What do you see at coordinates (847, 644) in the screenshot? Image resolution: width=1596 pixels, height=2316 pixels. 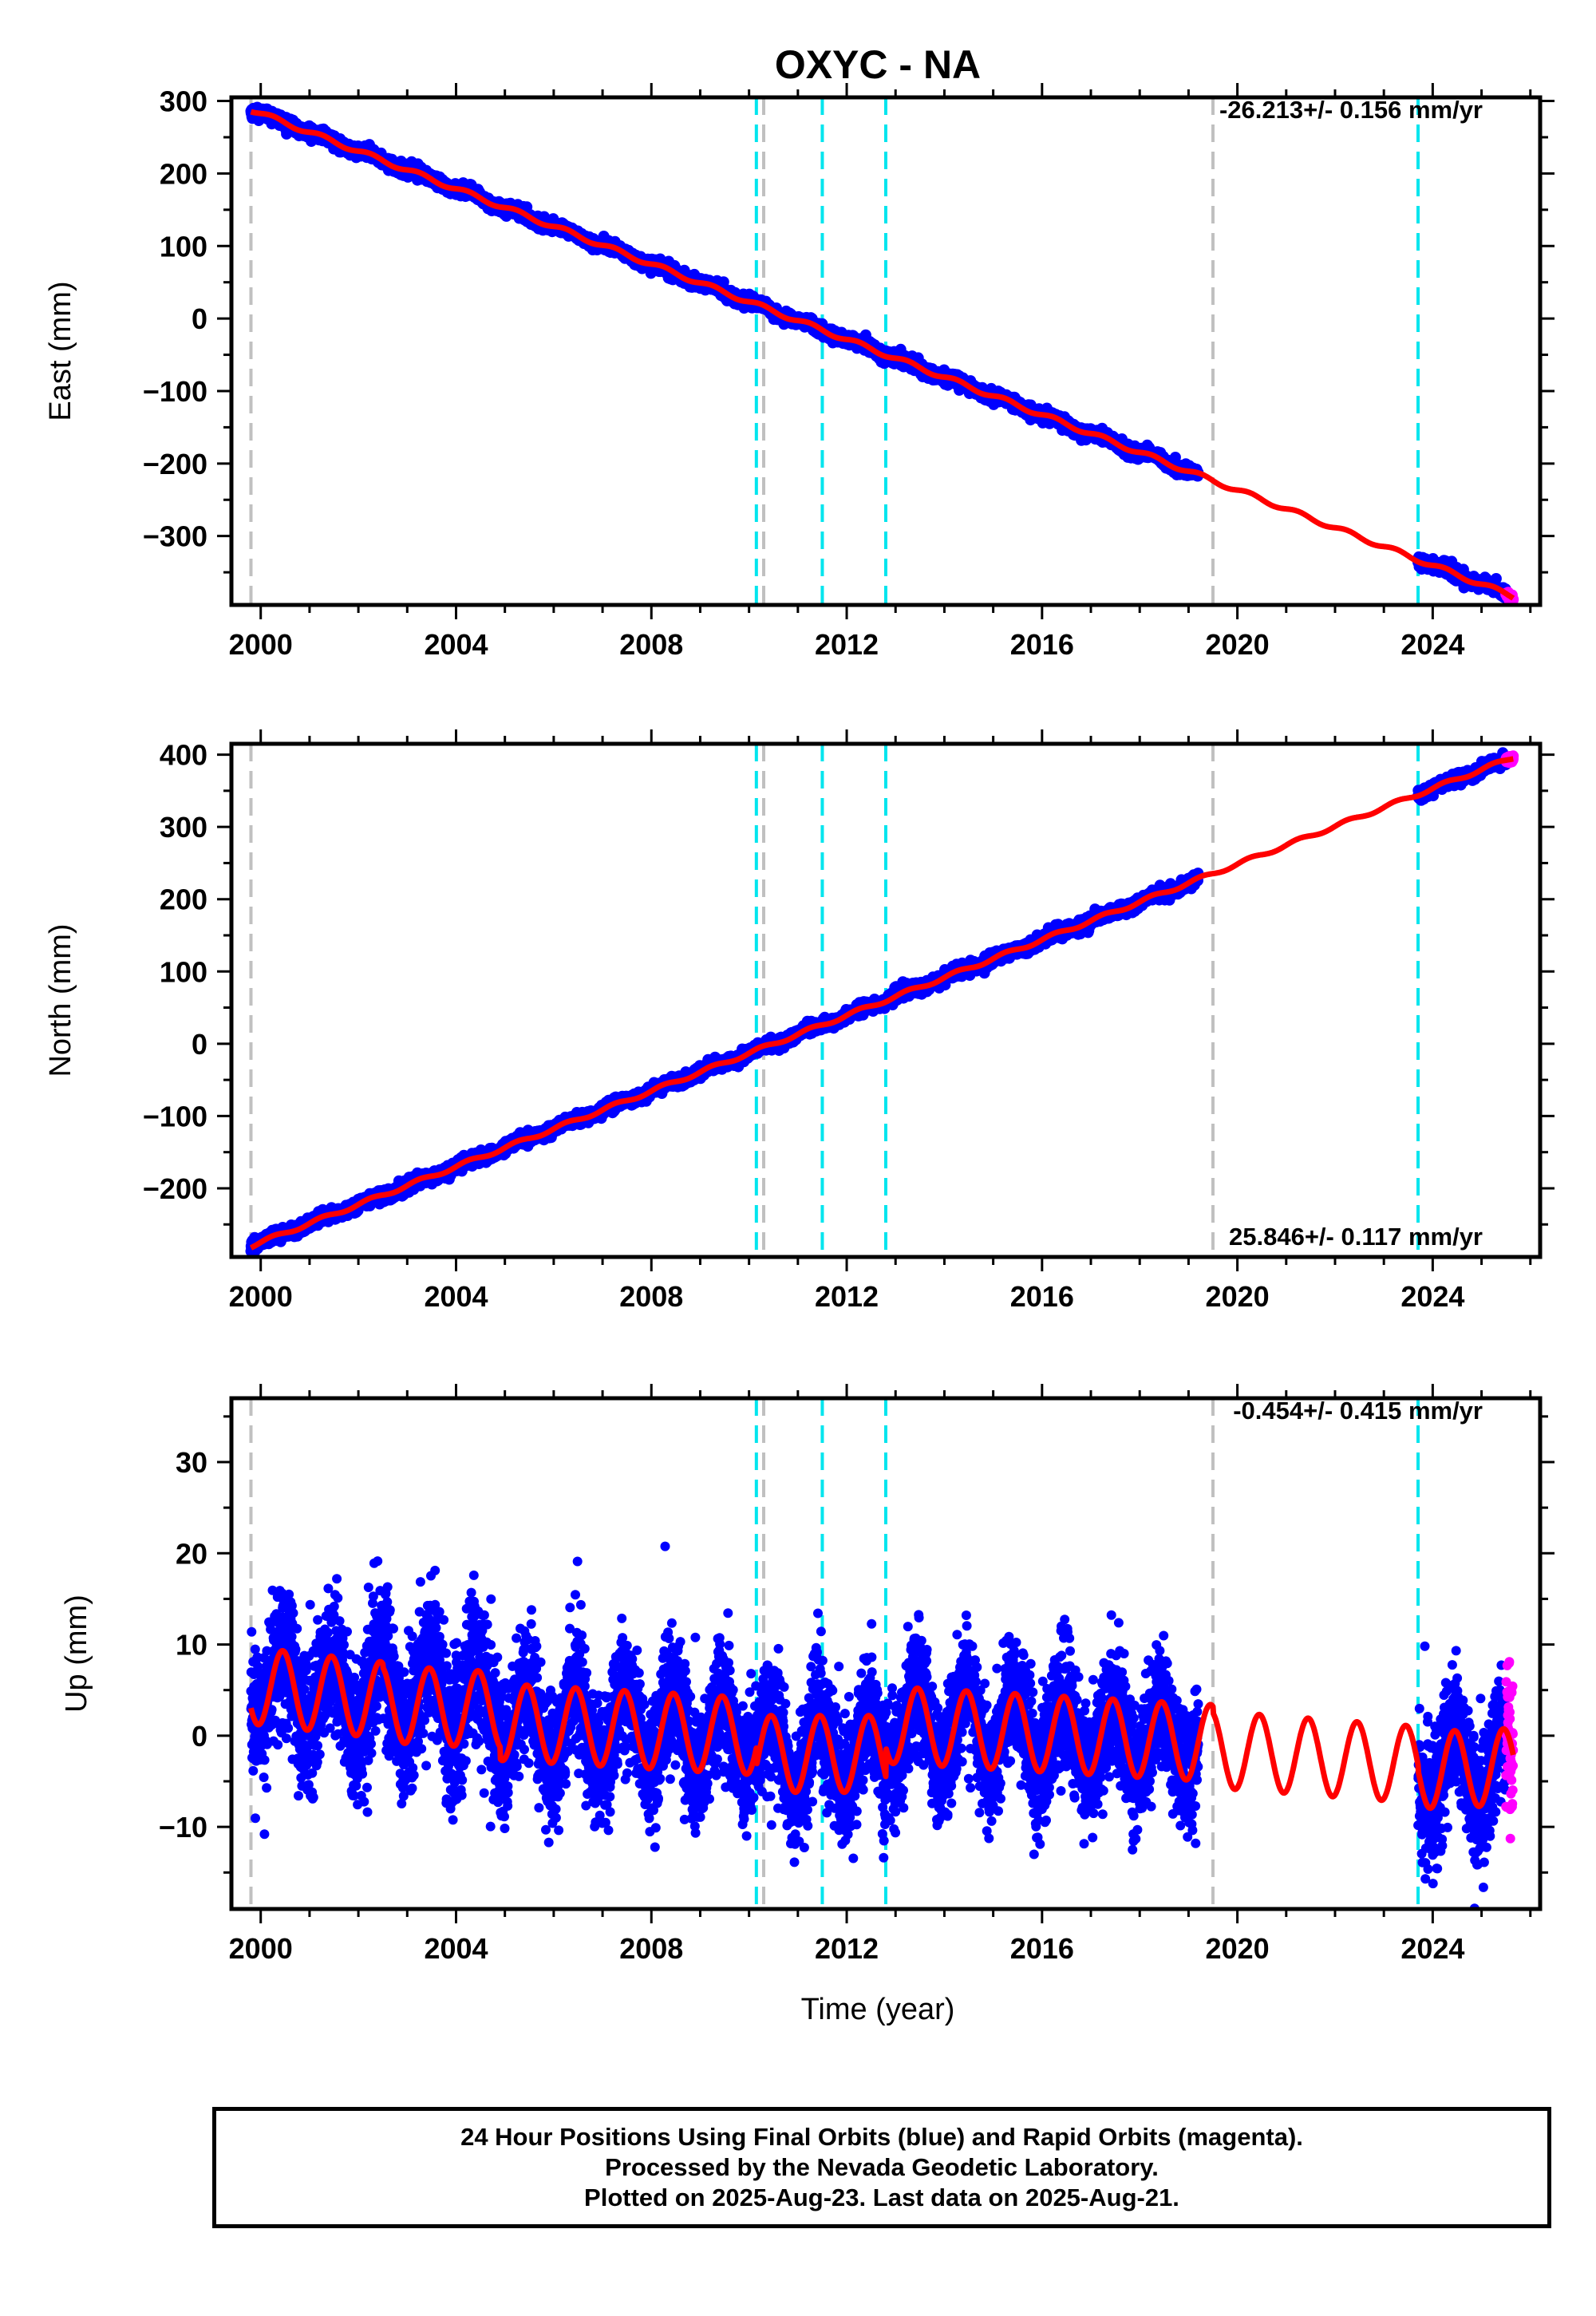 I see `east-x-tick-label: 2012` at bounding box center [847, 644].